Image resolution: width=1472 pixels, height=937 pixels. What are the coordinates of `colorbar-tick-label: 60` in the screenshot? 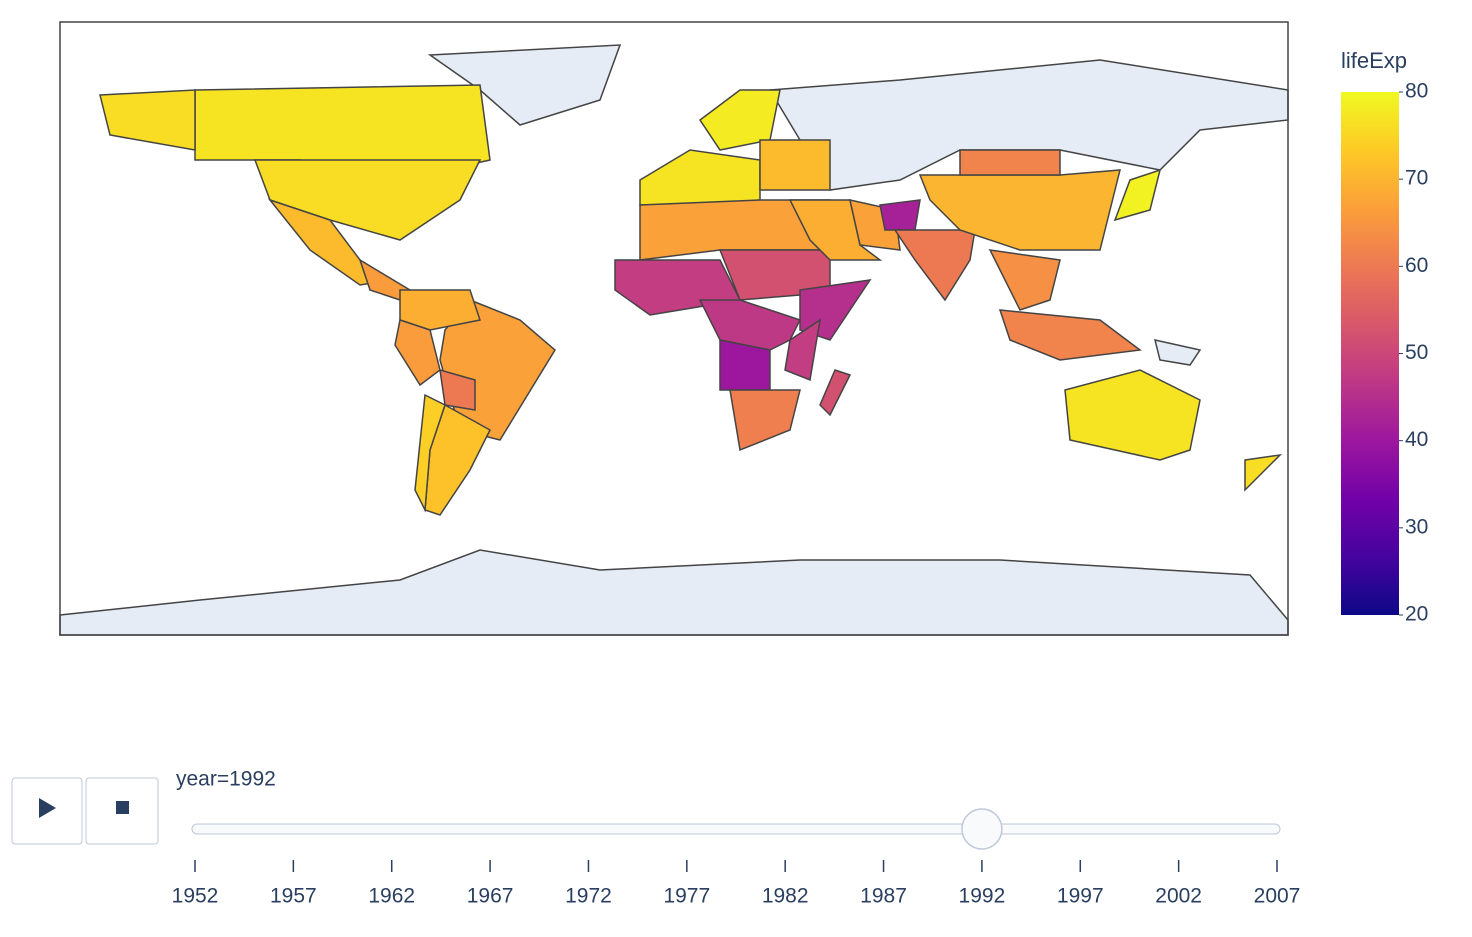 It's located at (1416, 265).